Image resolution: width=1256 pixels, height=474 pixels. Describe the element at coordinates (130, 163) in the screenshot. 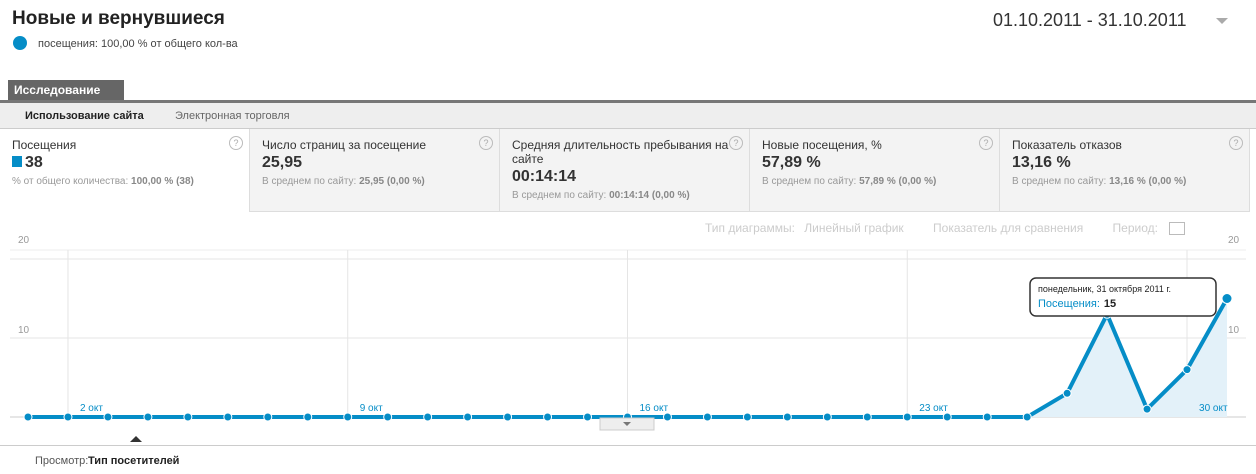

I see `metric-value: 38` at that location.